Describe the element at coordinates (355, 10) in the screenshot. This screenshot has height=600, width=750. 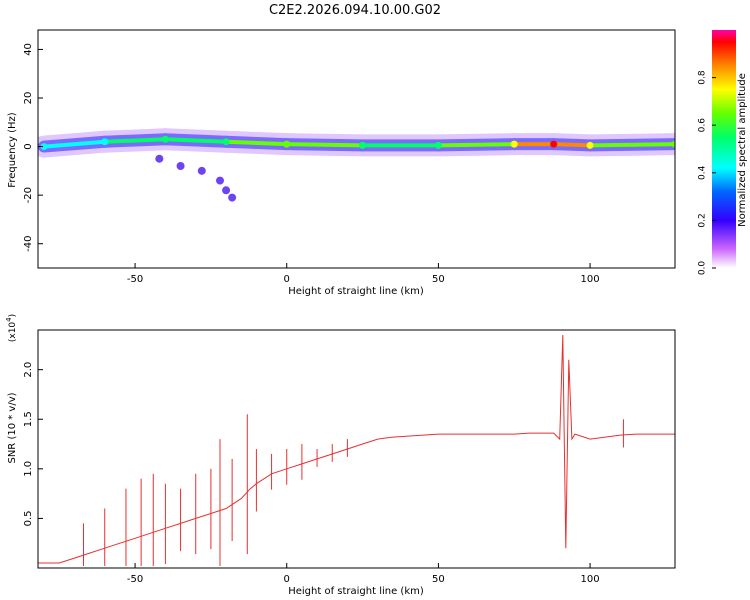
I see `figure-title: C2E2.2026.094.10.00.G02` at that location.